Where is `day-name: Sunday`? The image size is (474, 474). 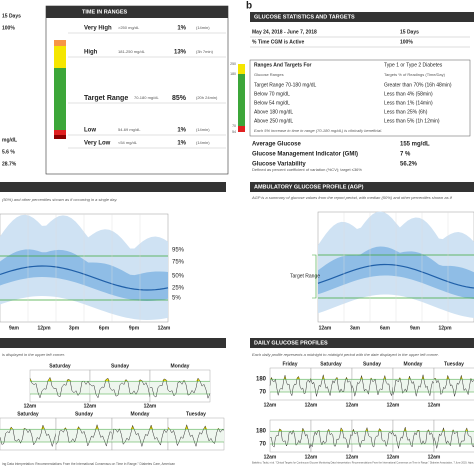
day-name: Sunday is located at coordinates (84, 414).